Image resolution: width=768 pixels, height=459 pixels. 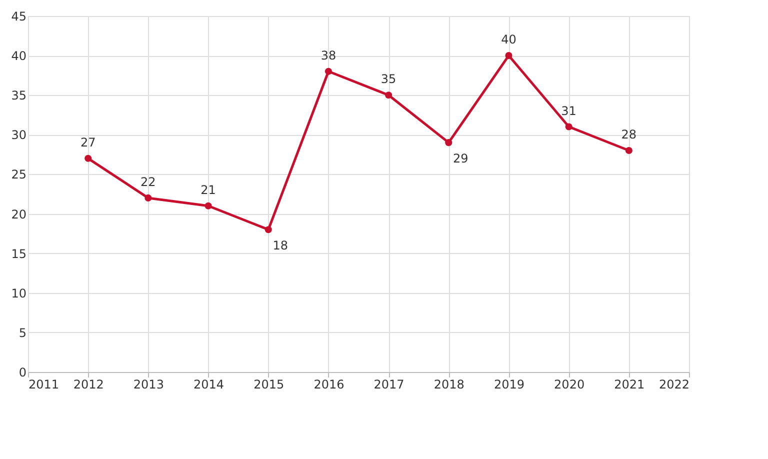 What do you see at coordinates (508, 39) in the screenshot?
I see `data-label: 40` at bounding box center [508, 39].